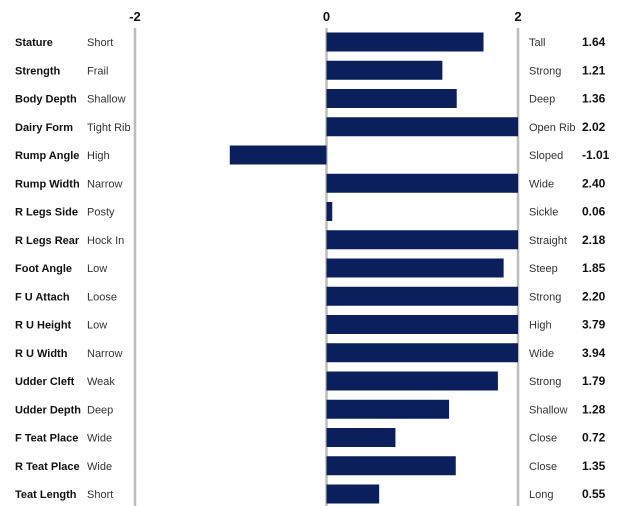 The height and width of the screenshot is (506, 628). Describe the element at coordinates (46, 100) in the screenshot. I see `trait-label: Body Depth` at that location.